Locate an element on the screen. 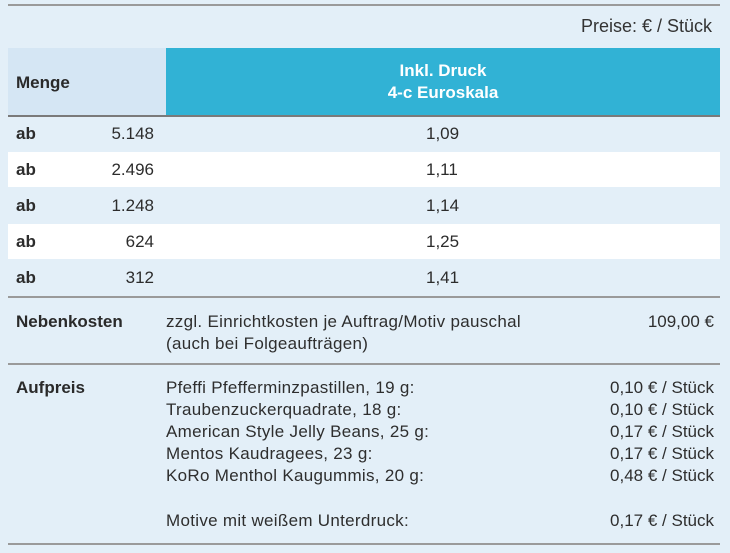 This screenshot has width=730, height=553. row-quantity: 312 is located at coordinates (139, 277).